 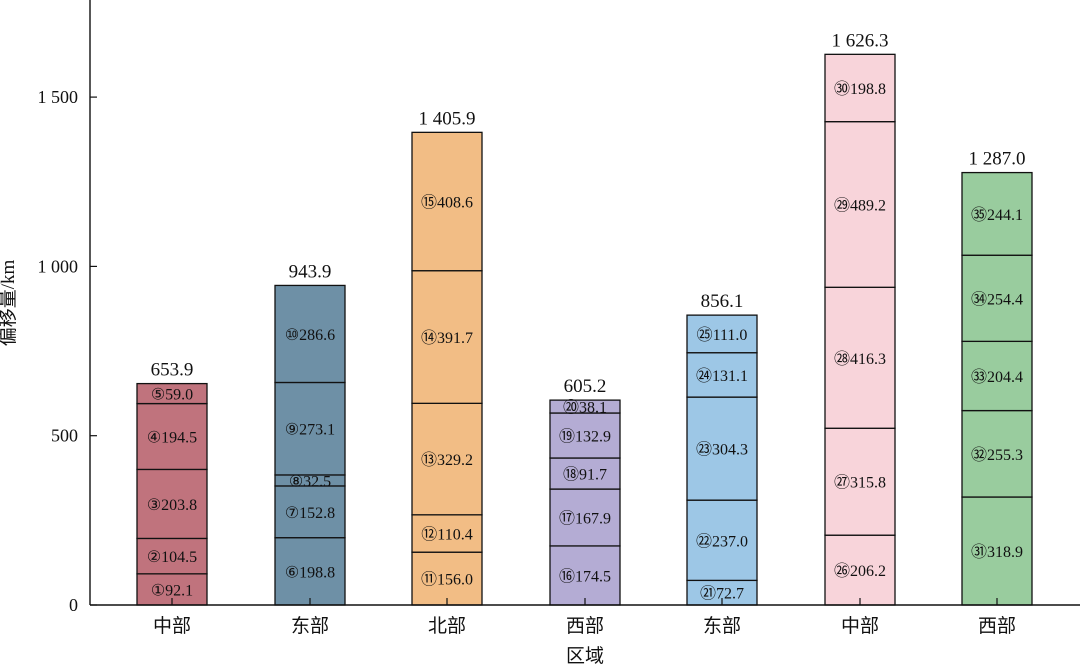 I want to click on segment-label: ⑮408.6, so click(x=447, y=203).